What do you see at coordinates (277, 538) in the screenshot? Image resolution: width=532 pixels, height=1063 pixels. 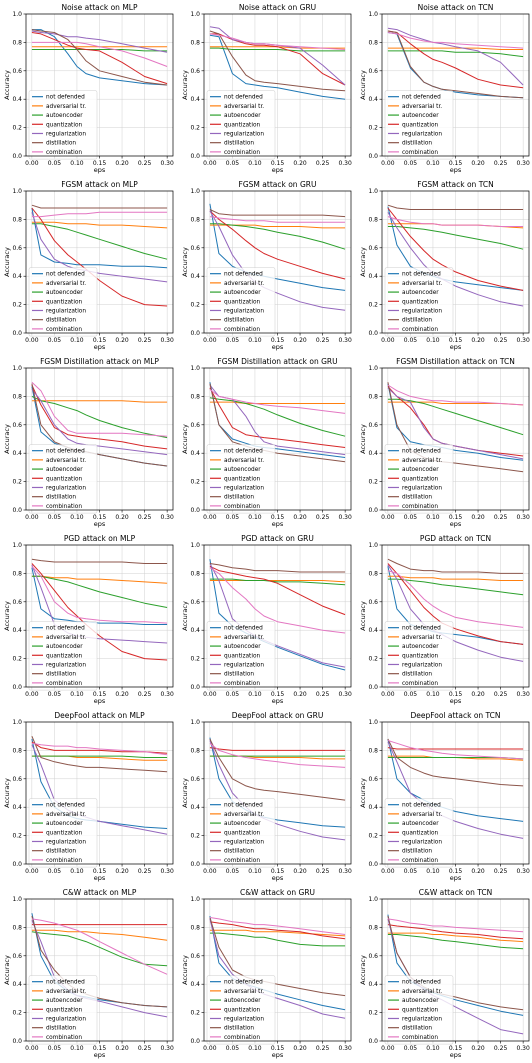 I see `subplot-title: PGD attack on GRU` at bounding box center [277, 538].